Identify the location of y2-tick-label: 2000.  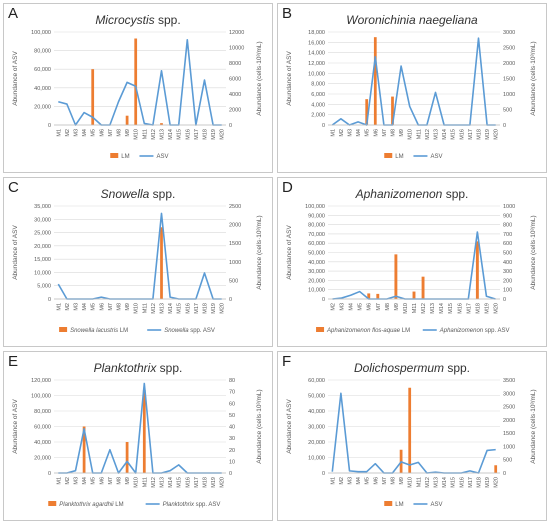
(509, 421).